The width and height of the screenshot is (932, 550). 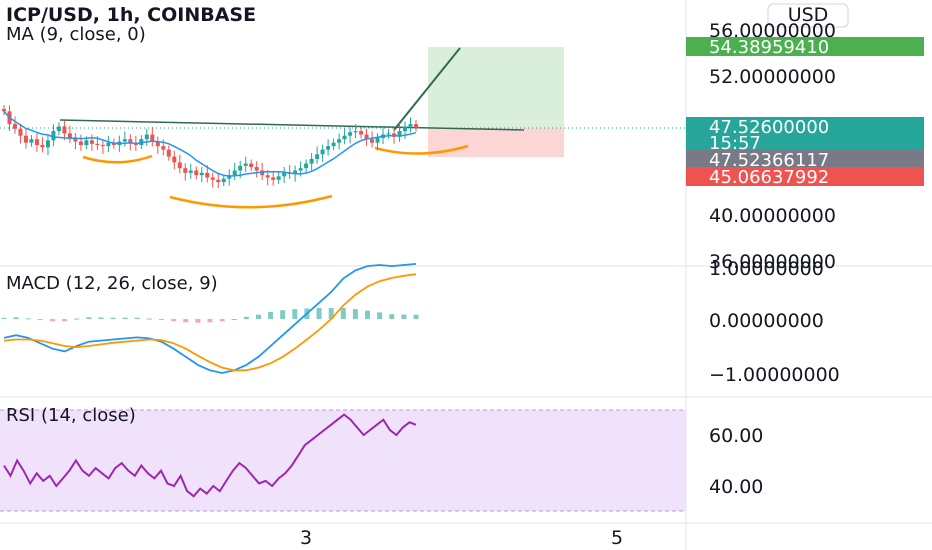 I want to click on target-zone, so click(x=496, y=87).